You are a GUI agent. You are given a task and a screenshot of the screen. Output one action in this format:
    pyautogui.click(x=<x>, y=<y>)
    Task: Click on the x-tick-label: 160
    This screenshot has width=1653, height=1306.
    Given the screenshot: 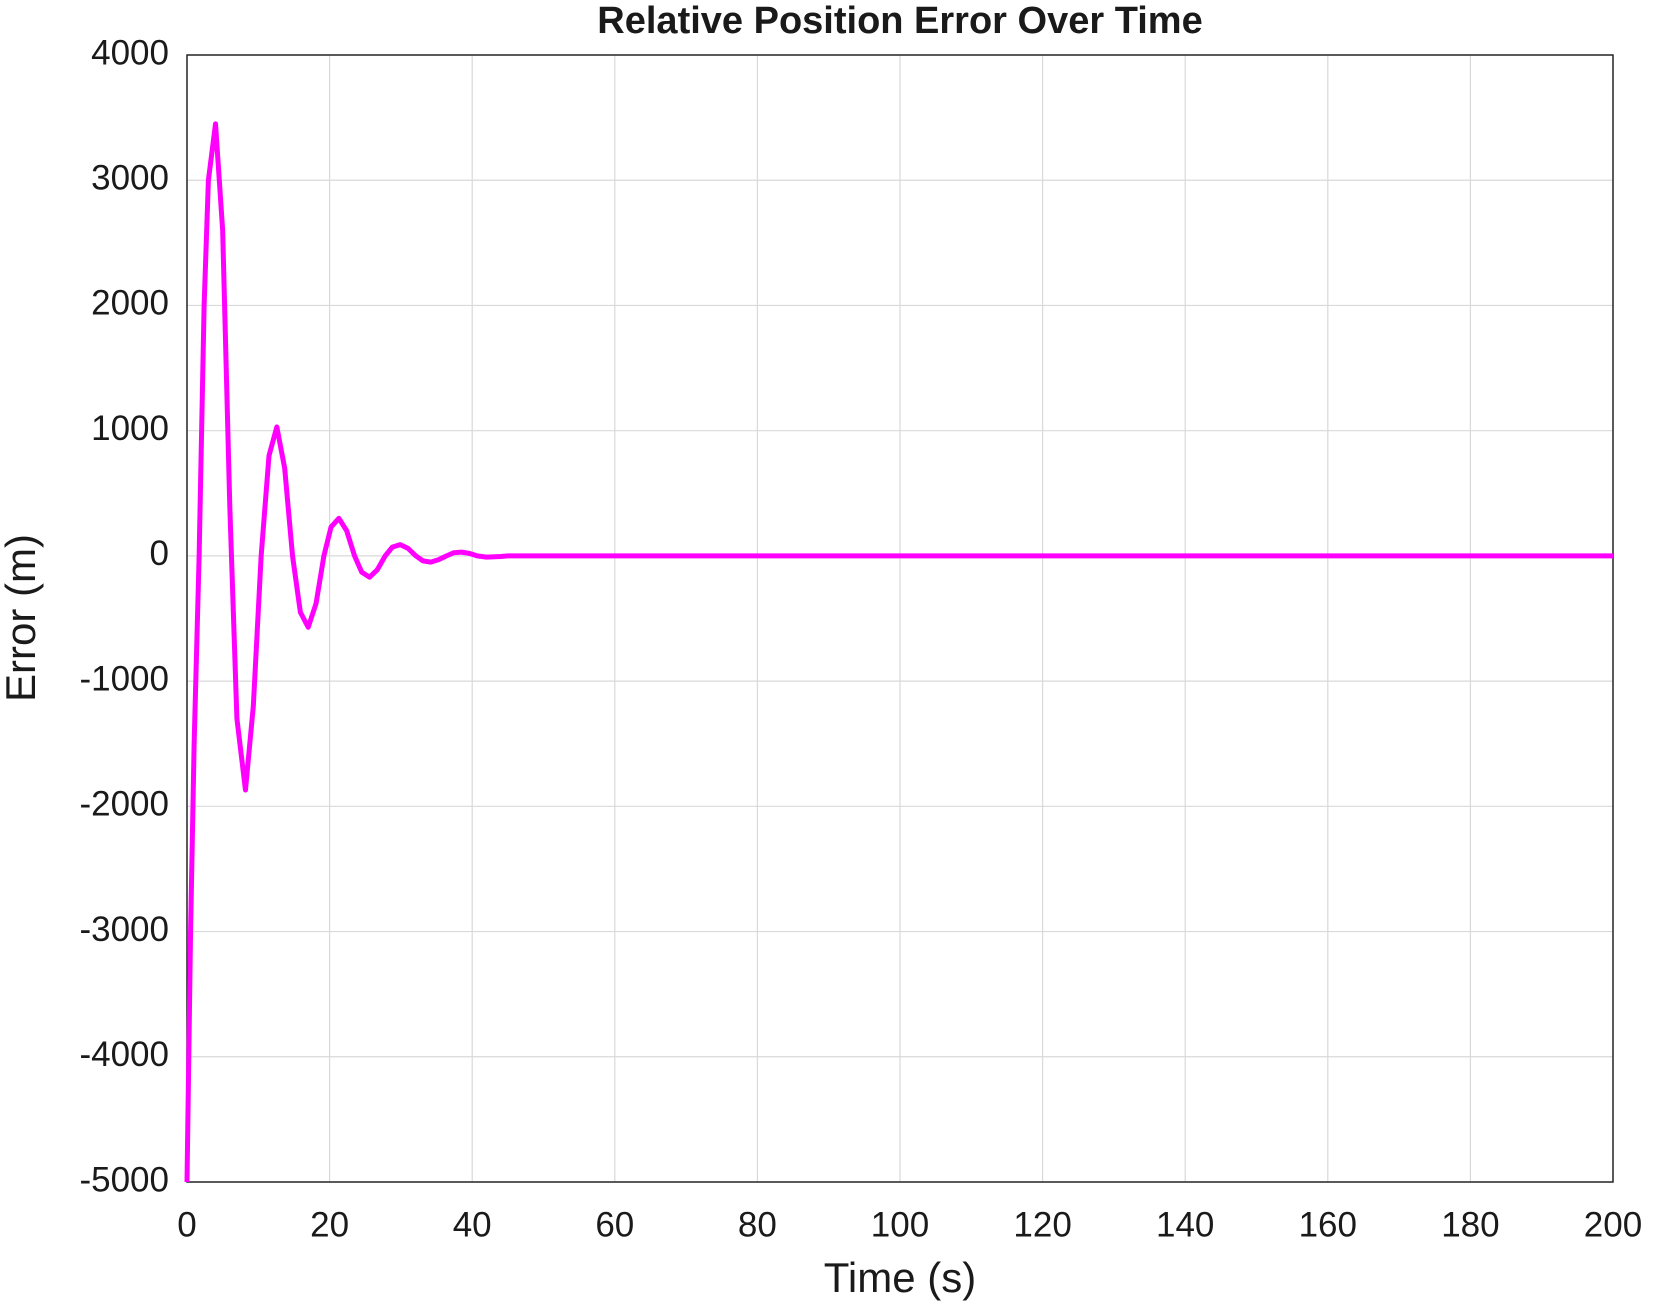 What is the action you would take?
    pyautogui.click(x=1328, y=1224)
    